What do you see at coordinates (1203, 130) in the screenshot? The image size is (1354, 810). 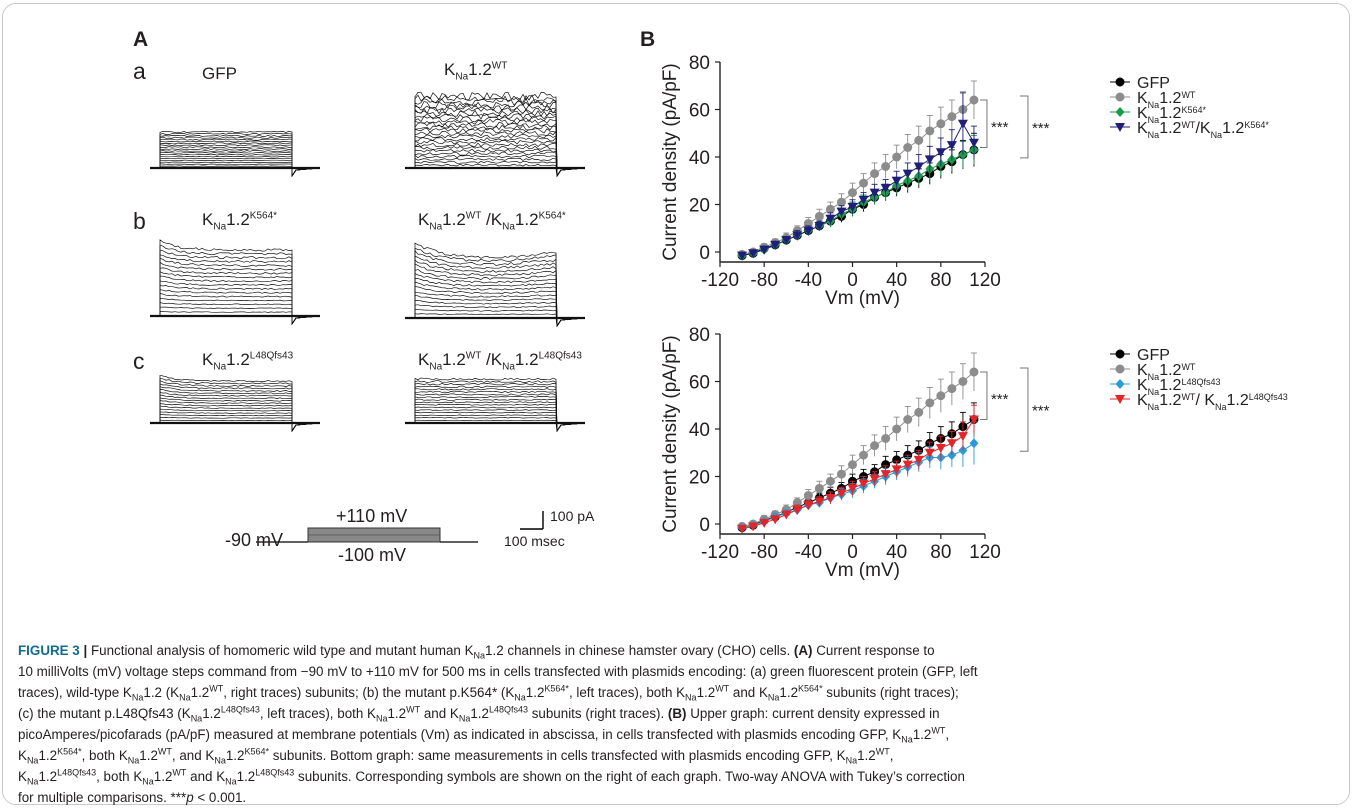 I see `legend-label: KNa1.2WT/KNa1.2K564*` at bounding box center [1203, 130].